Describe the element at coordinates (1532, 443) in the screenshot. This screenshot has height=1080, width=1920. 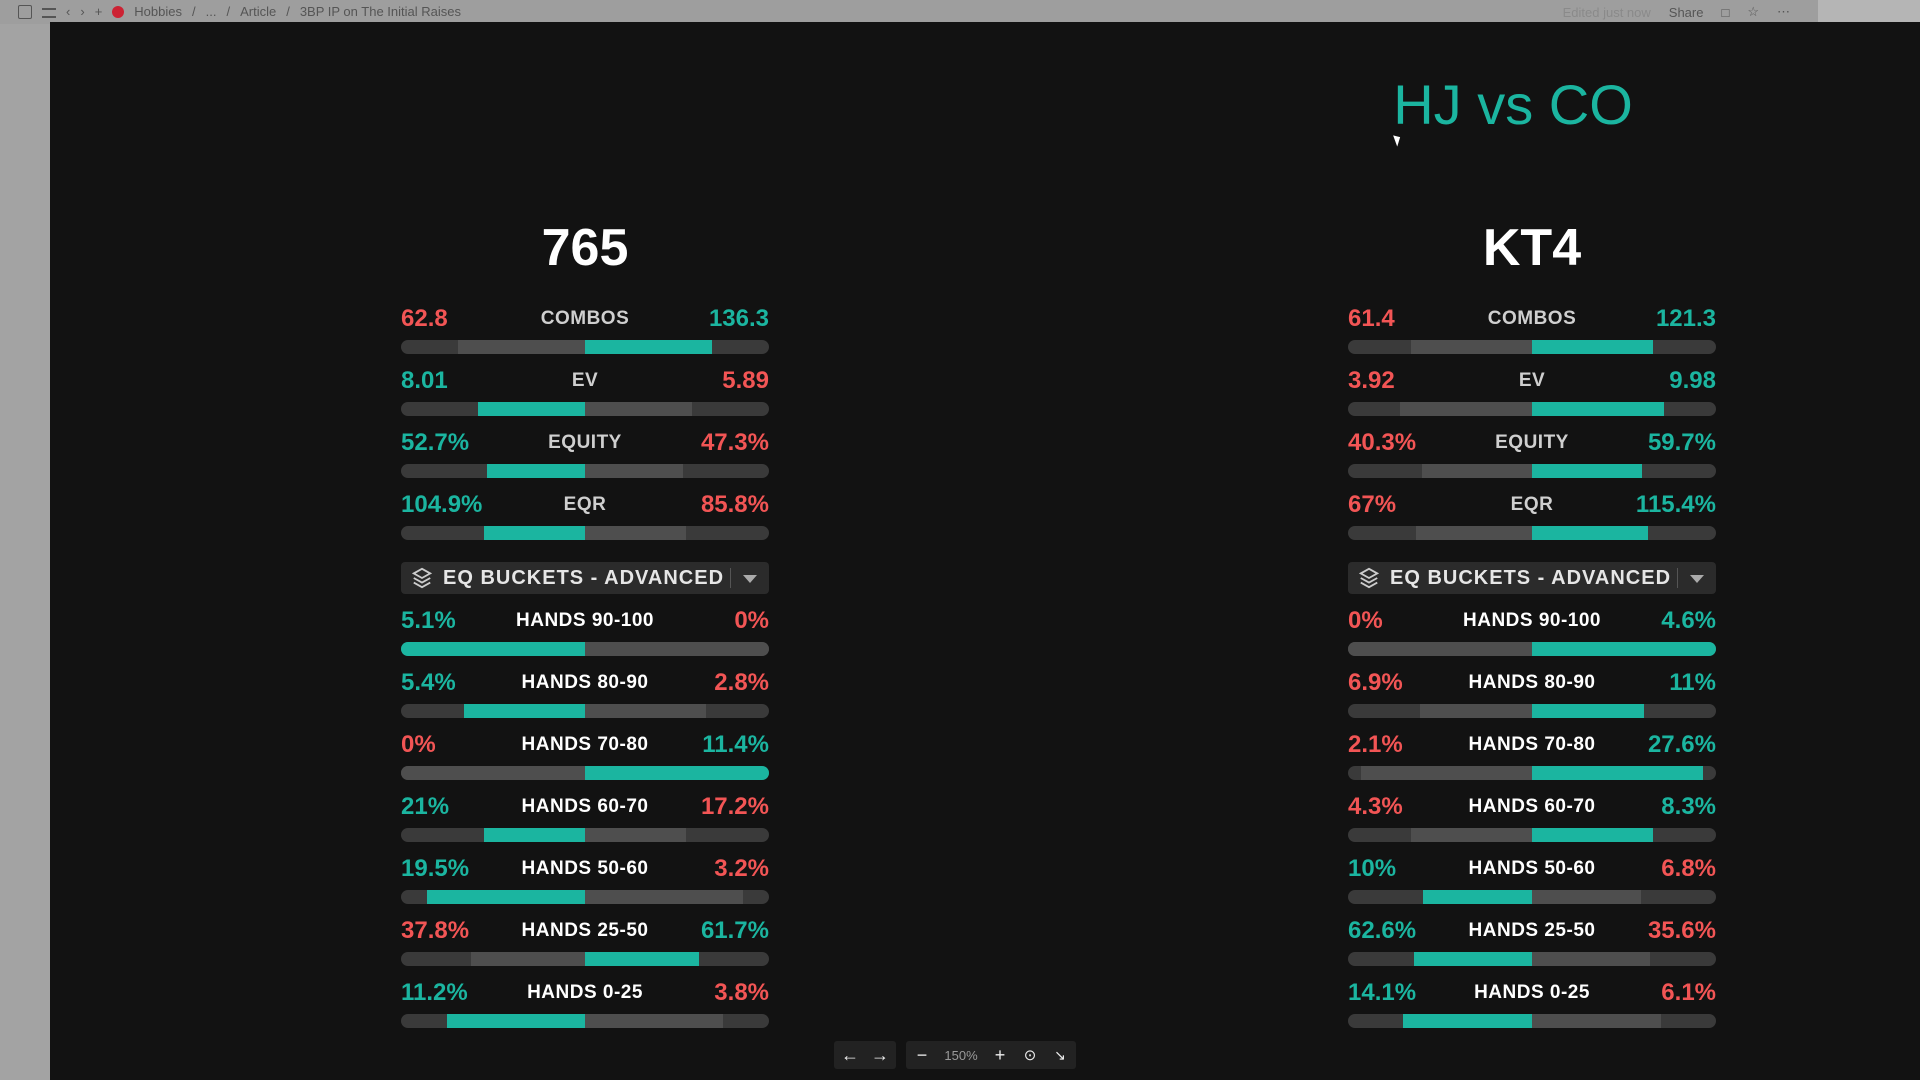
I see `stat-values: 40.3% 59.7%` at that location.